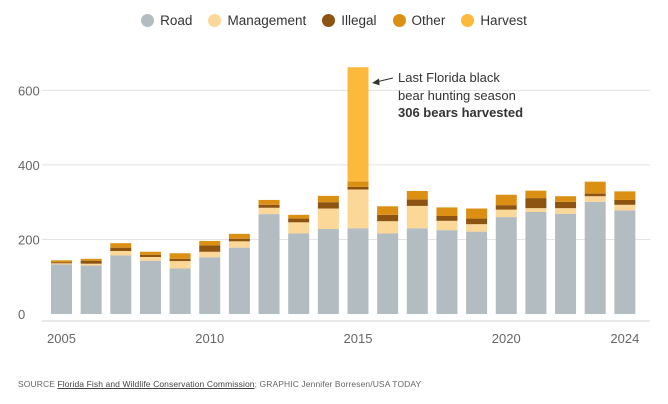  Describe the element at coordinates (121, 245) in the screenshot. I see `bar-2007-other` at that location.